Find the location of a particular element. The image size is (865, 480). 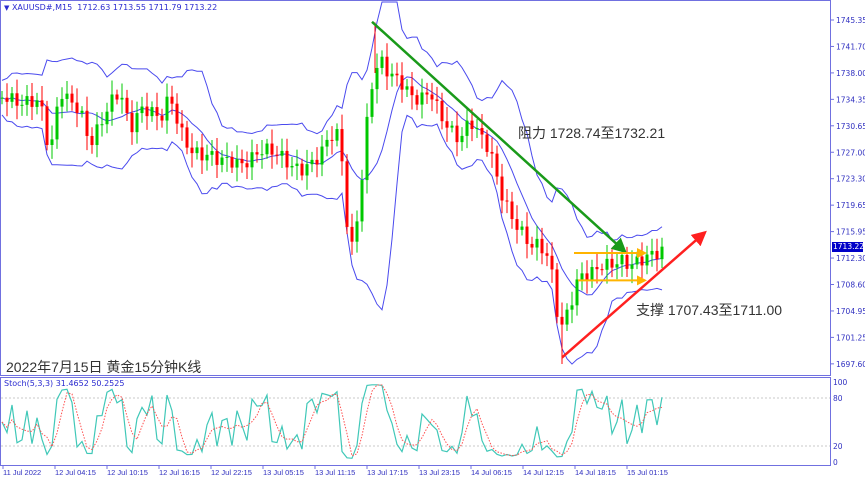

time-tick-label: 12 Jul 22:15 is located at coordinates (231, 472).